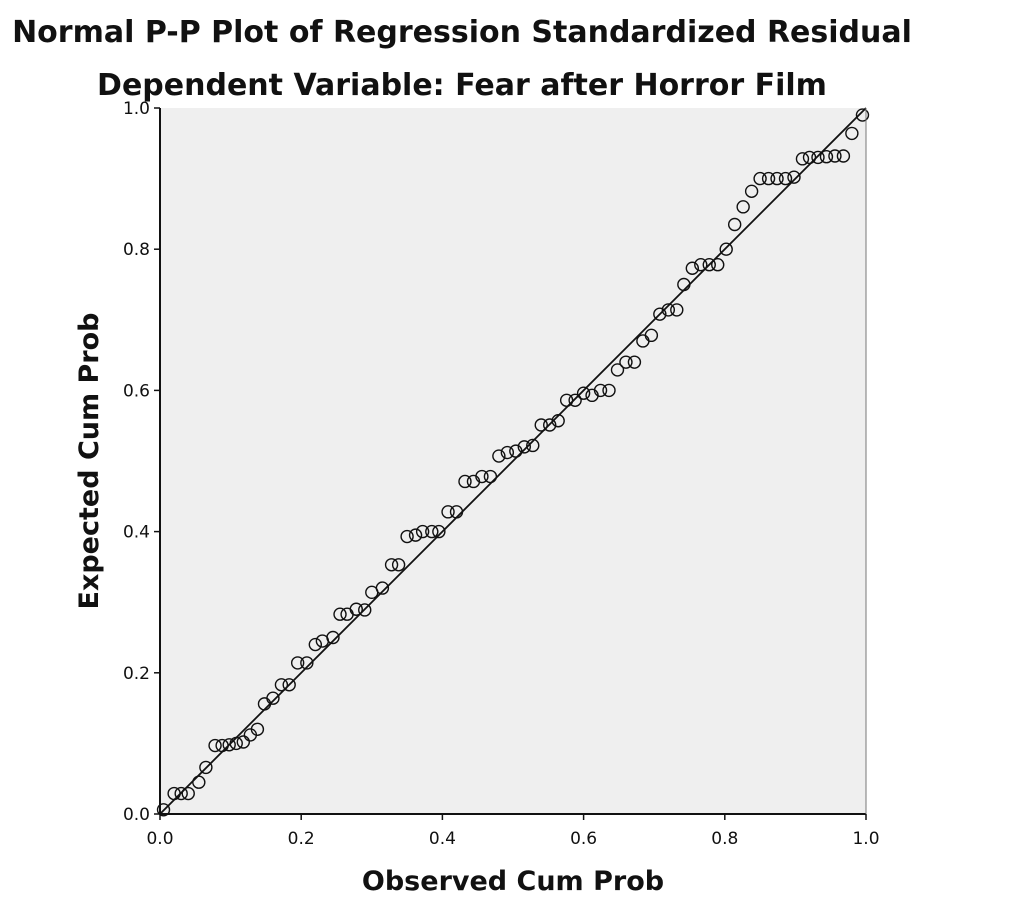 Image resolution: width=1024 pixels, height=924 pixels. Describe the element at coordinates (301, 839) in the screenshot. I see `x-tick-label: 0.2` at that location.